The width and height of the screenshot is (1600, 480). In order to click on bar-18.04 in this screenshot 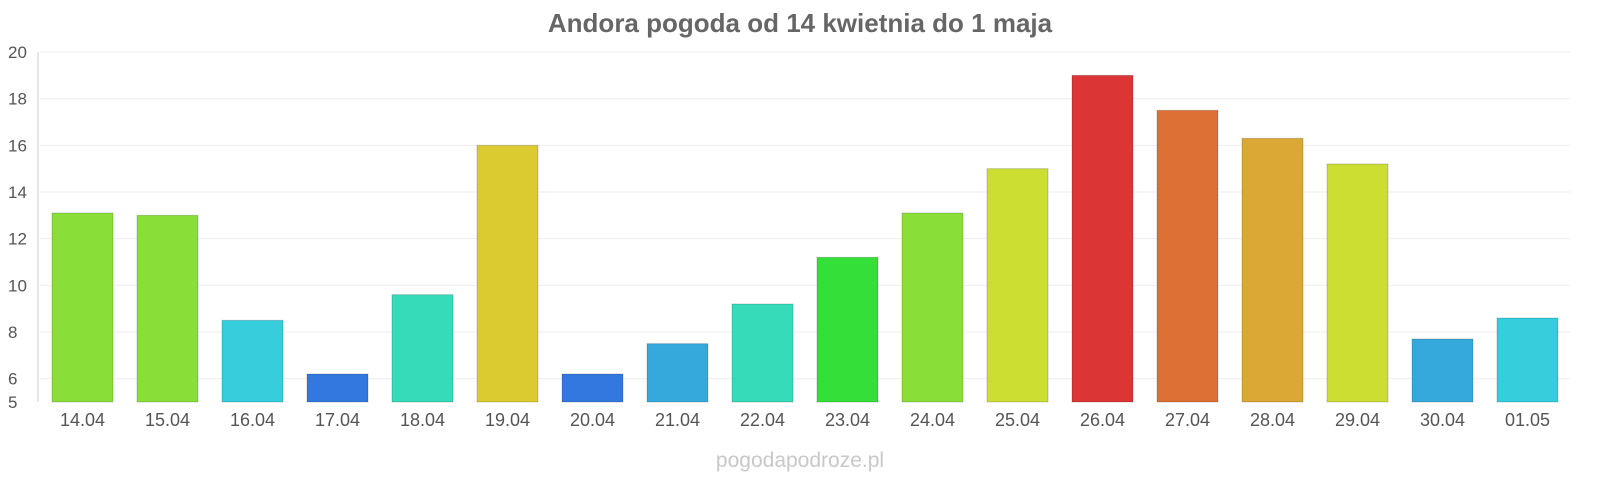, I will do `click(422, 348)`.